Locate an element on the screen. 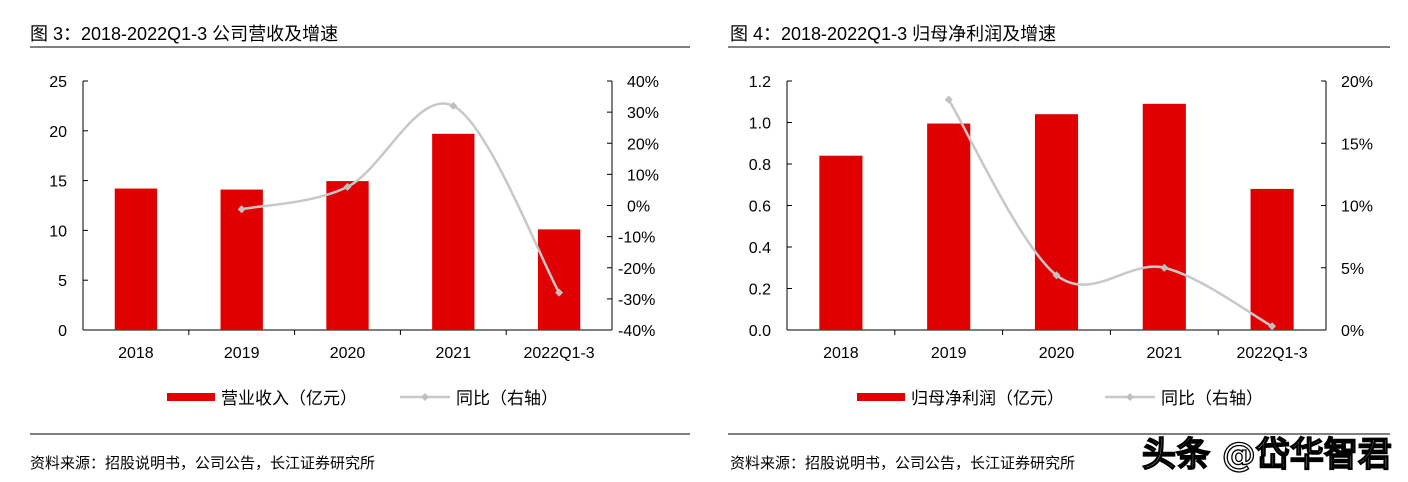  left-tick-label: 0.6 is located at coordinates (760, 207).